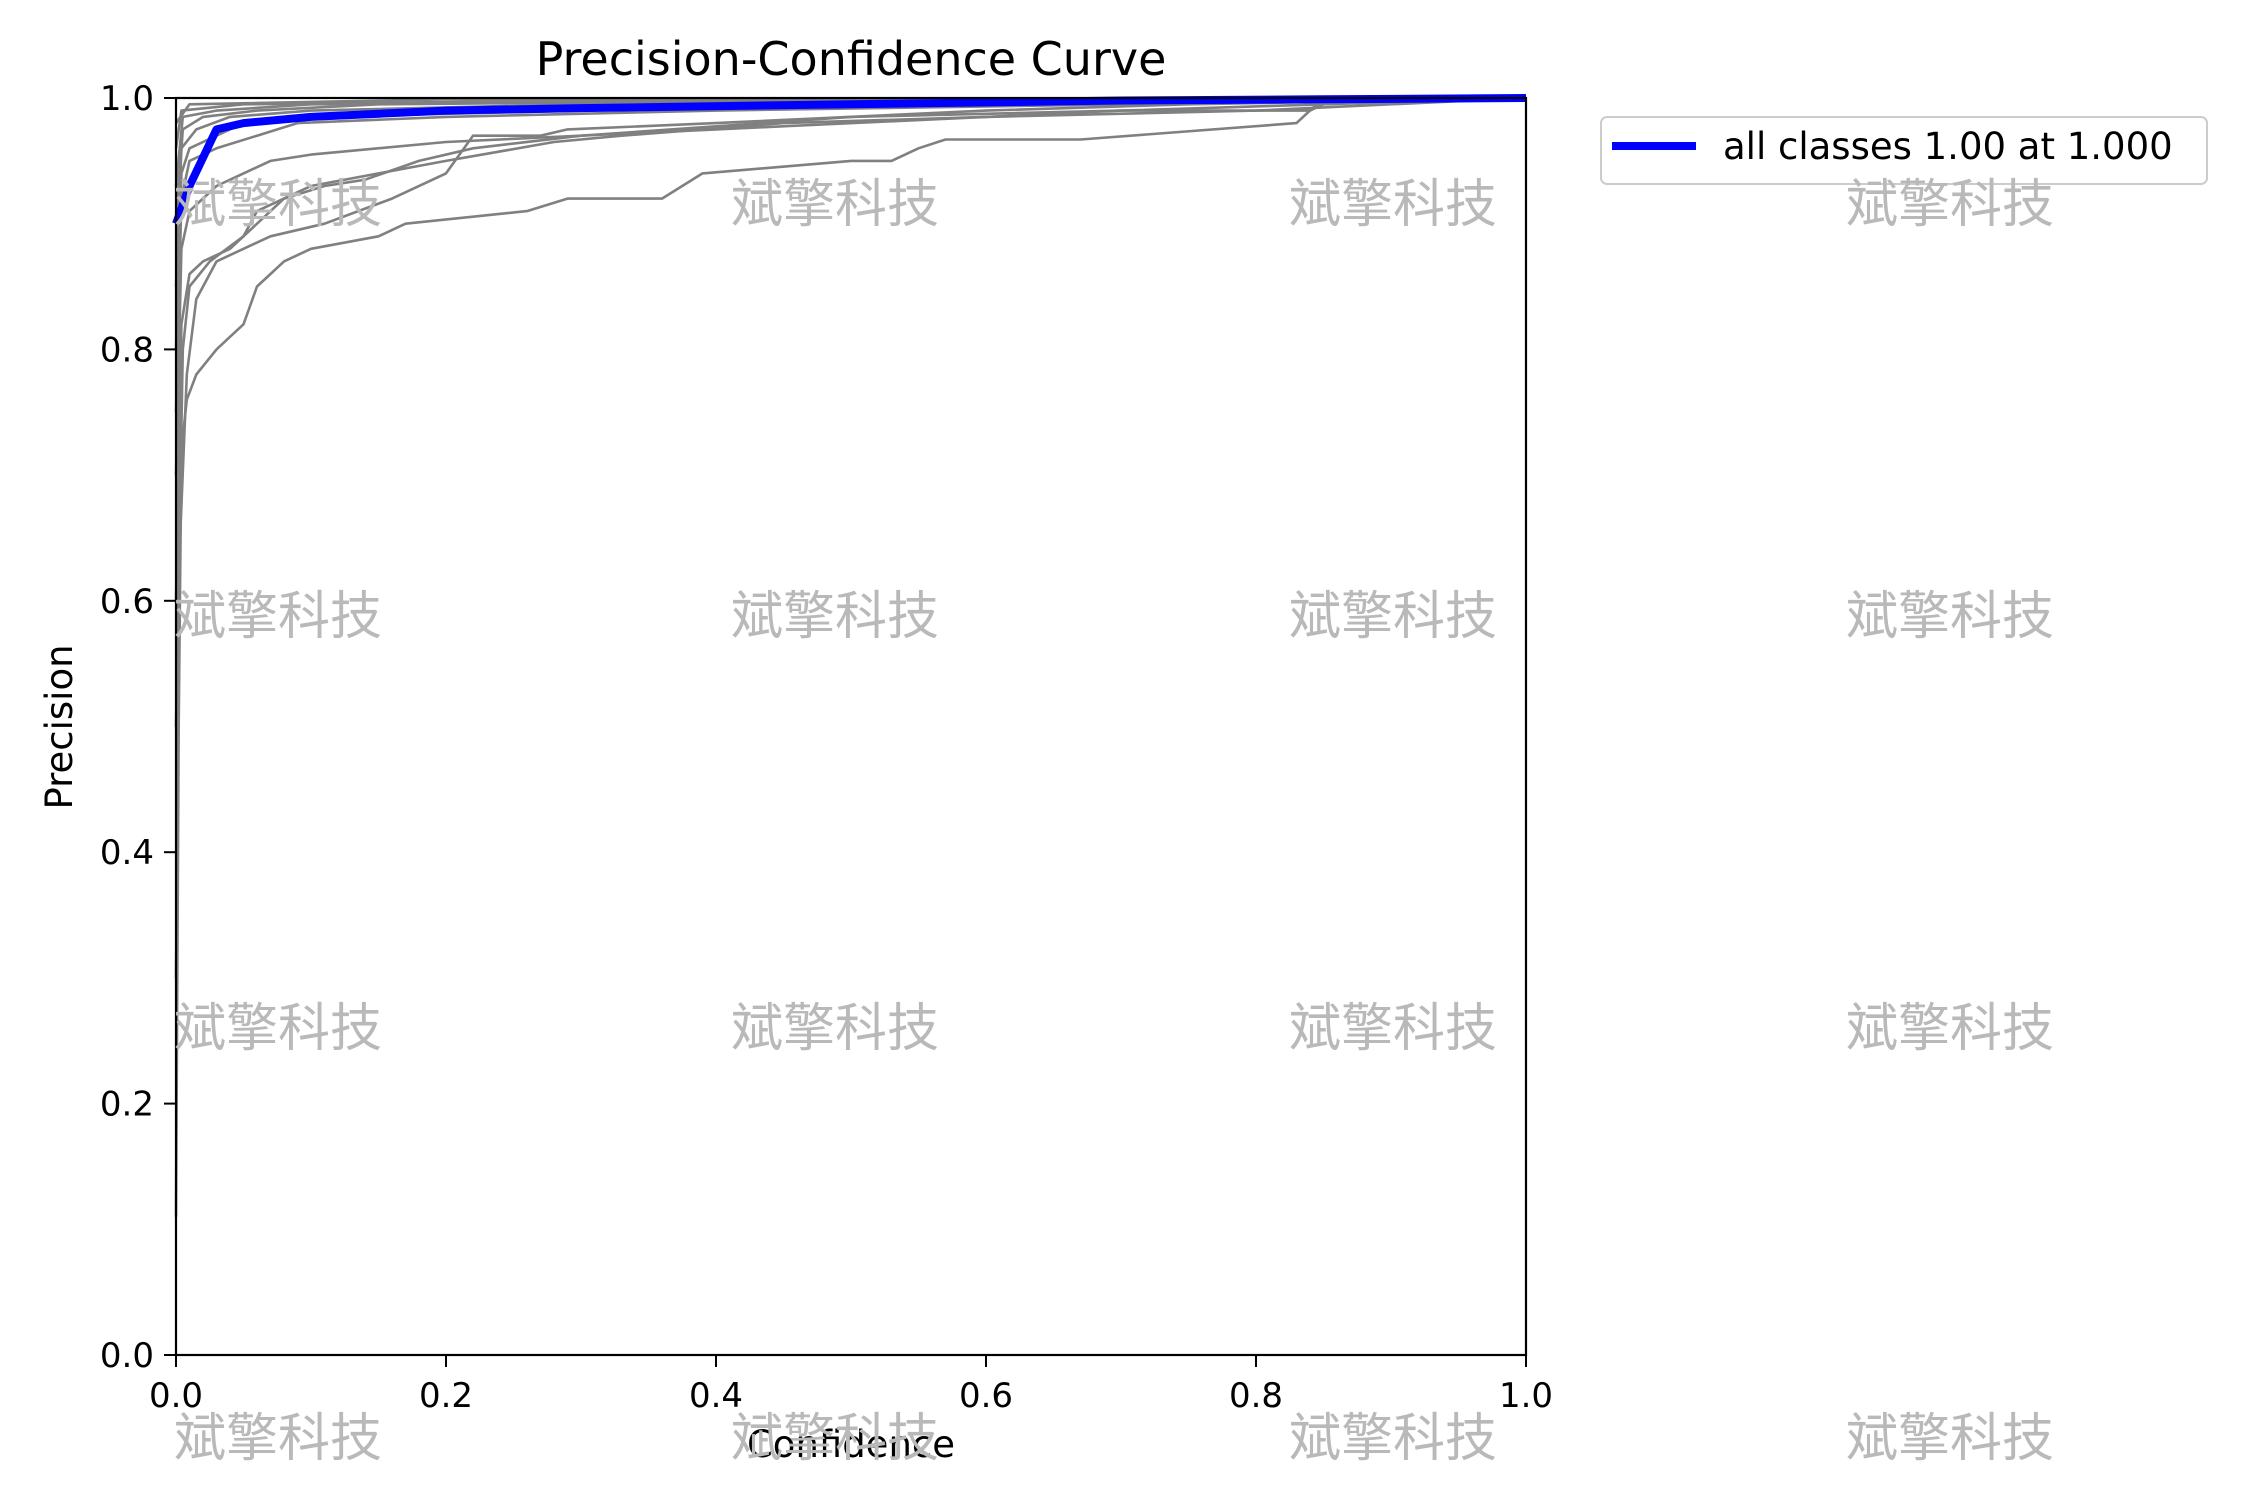  What do you see at coordinates (127, 853) in the screenshot?
I see `y-tick-label: 0.4` at bounding box center [127, 853].